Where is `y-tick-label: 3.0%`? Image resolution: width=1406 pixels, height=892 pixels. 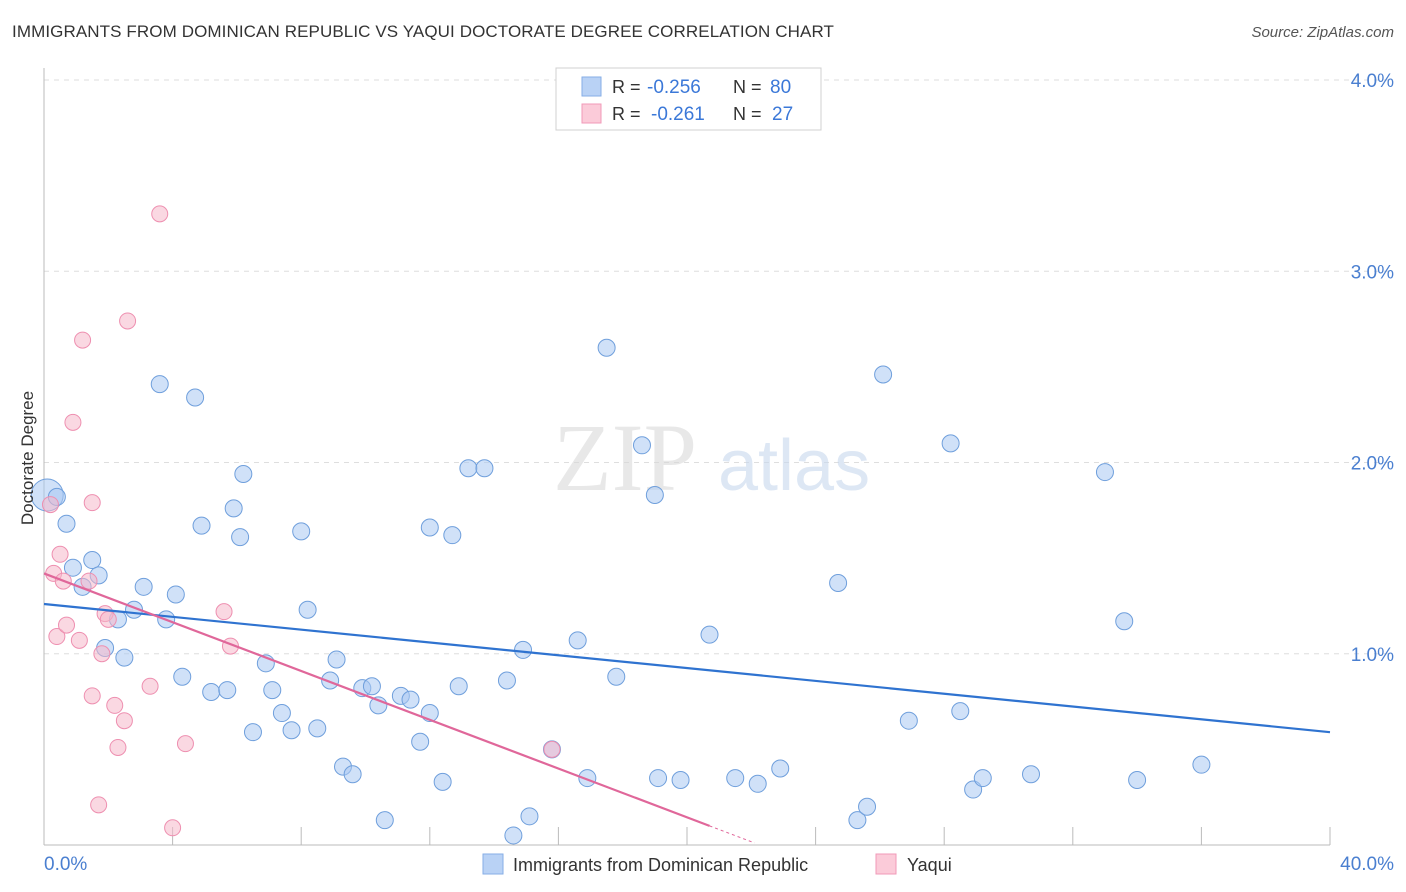 y-tick-label: 3.0% is located at coordinates (1372, 272).